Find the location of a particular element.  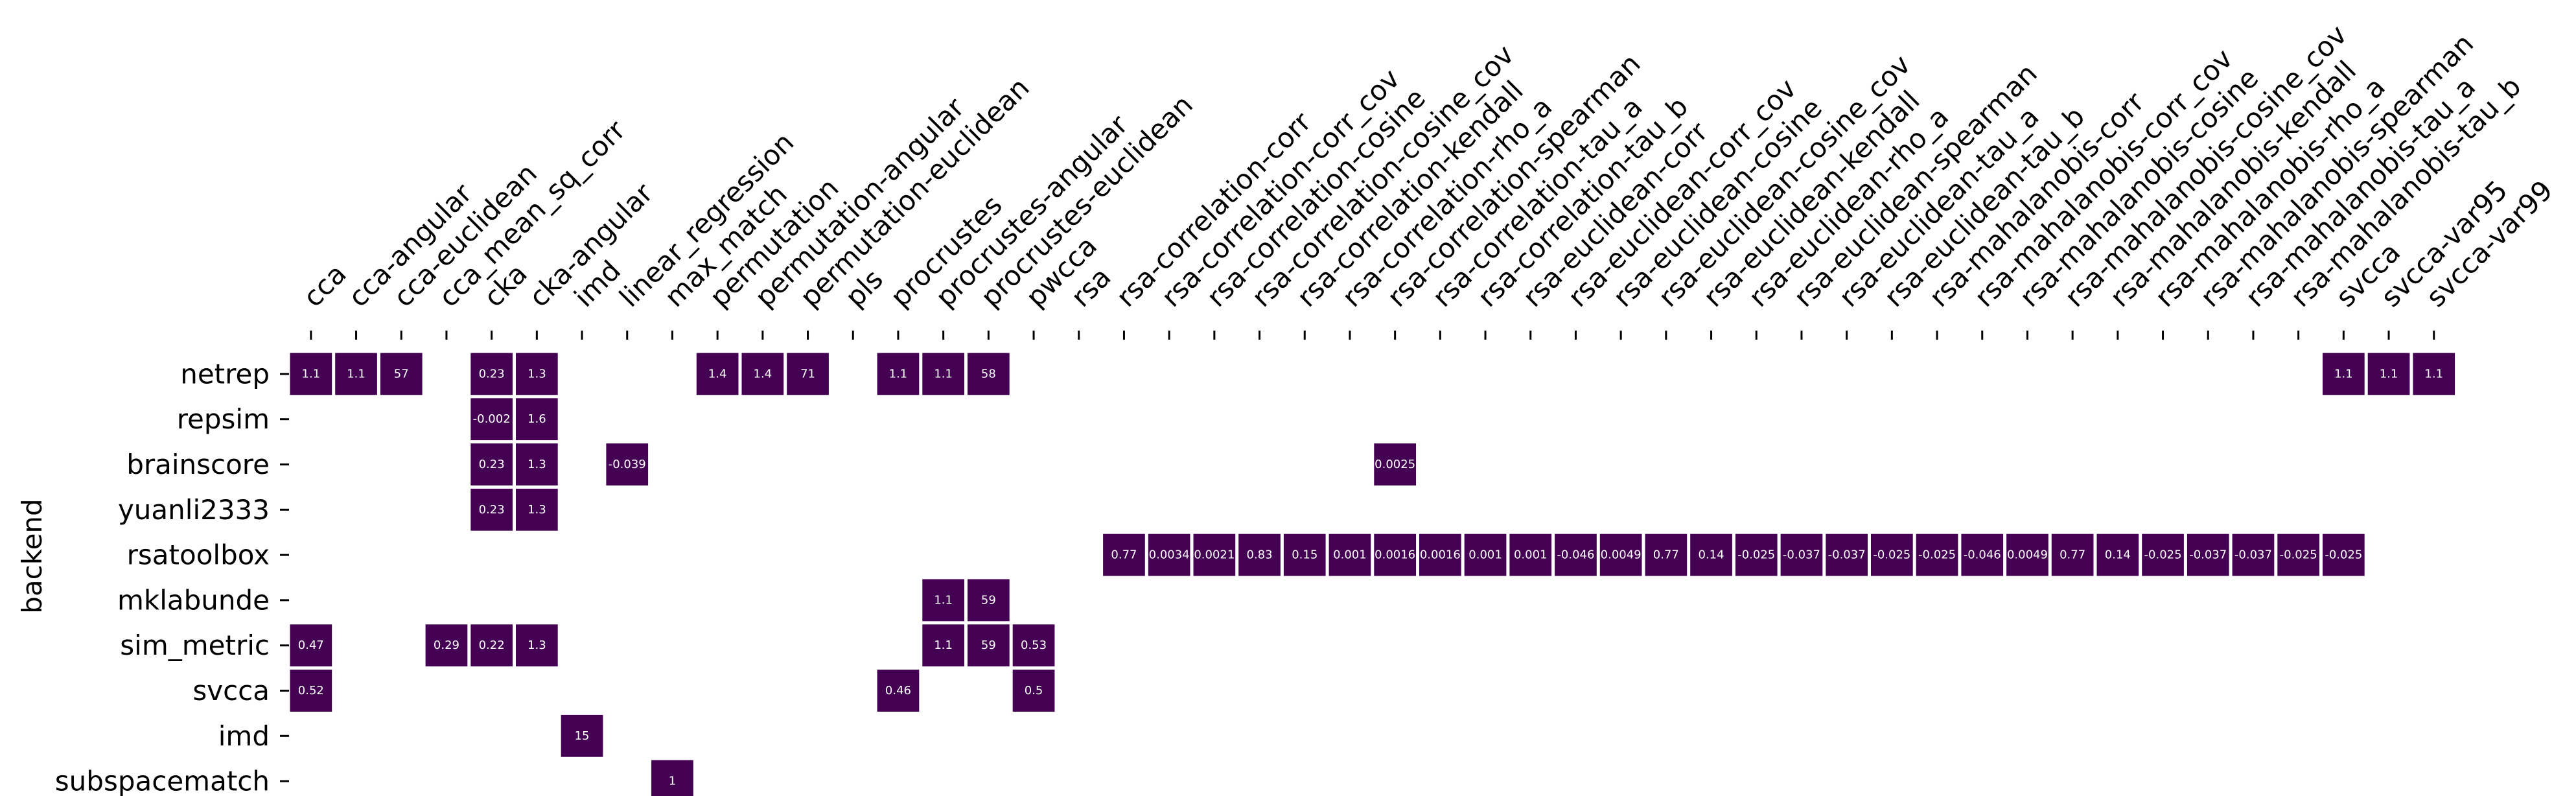

heatmap-cell-rsatoolbox-rsa-mahalanobis-corr: -0.025 is located at coordinates (1937, 554).